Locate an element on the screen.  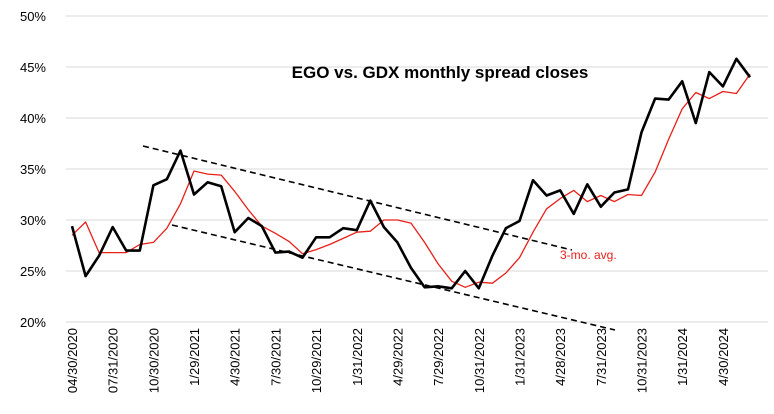
x-tick-label: 7/30/2021 is located at coordinates (275, 357).